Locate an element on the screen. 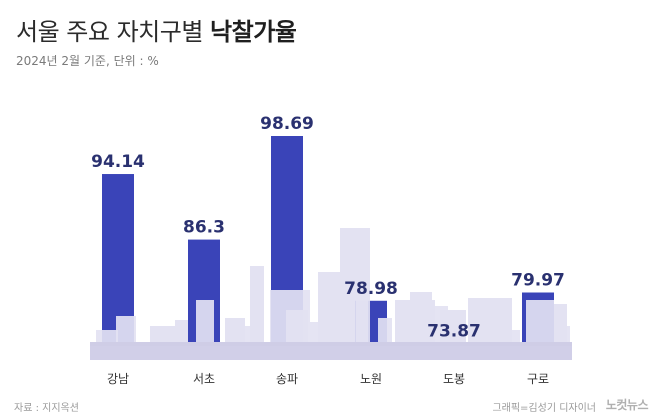 The image size is (658, 417). category-label-3: 송파 is located at coordinates (287, 379).